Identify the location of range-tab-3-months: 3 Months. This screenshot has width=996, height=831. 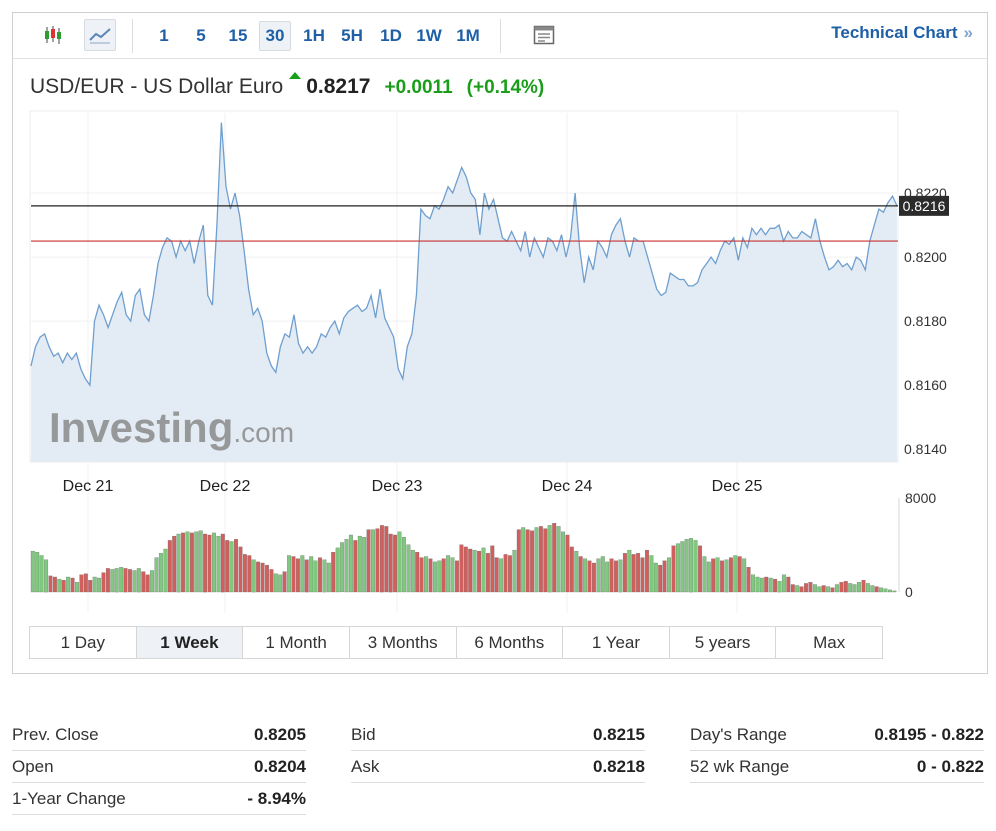
(403, 642).